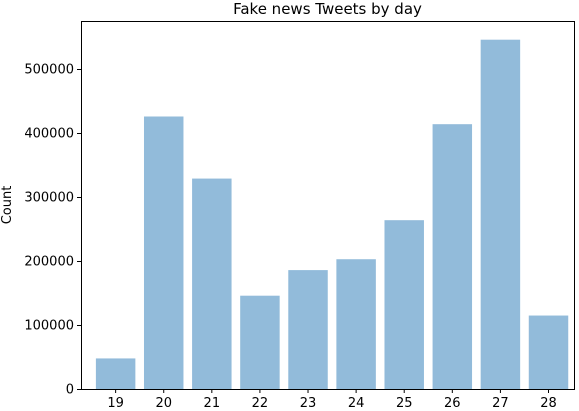  I want to click on x-tick-label: 21, so click(212, 403).